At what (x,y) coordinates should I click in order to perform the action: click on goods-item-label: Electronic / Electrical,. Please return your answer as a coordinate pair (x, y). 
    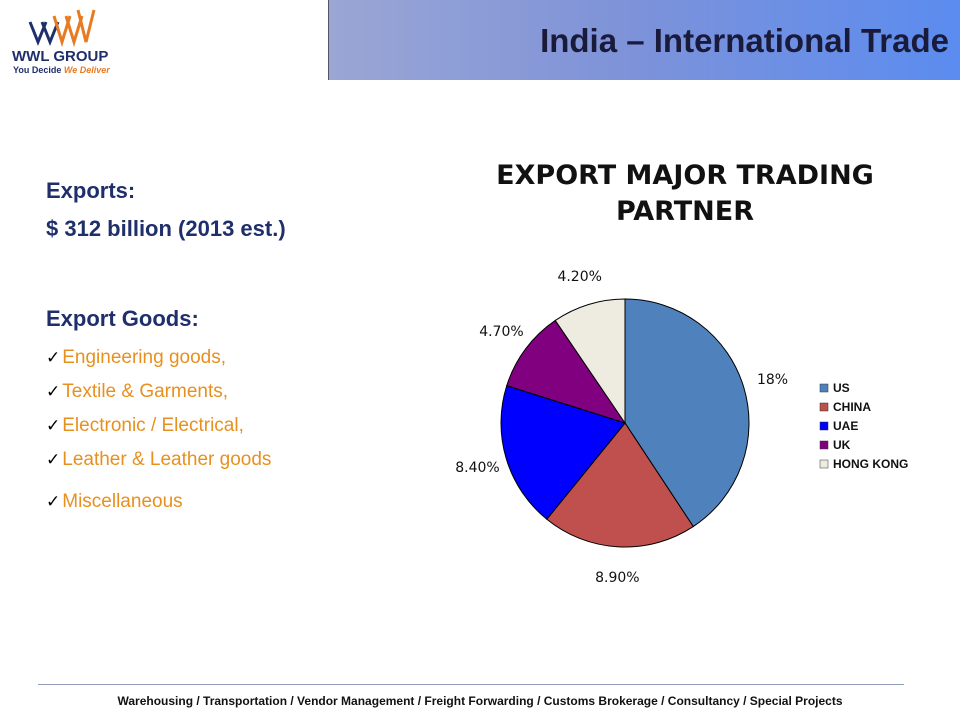
    Looking at the image, I should click on (153, 425).